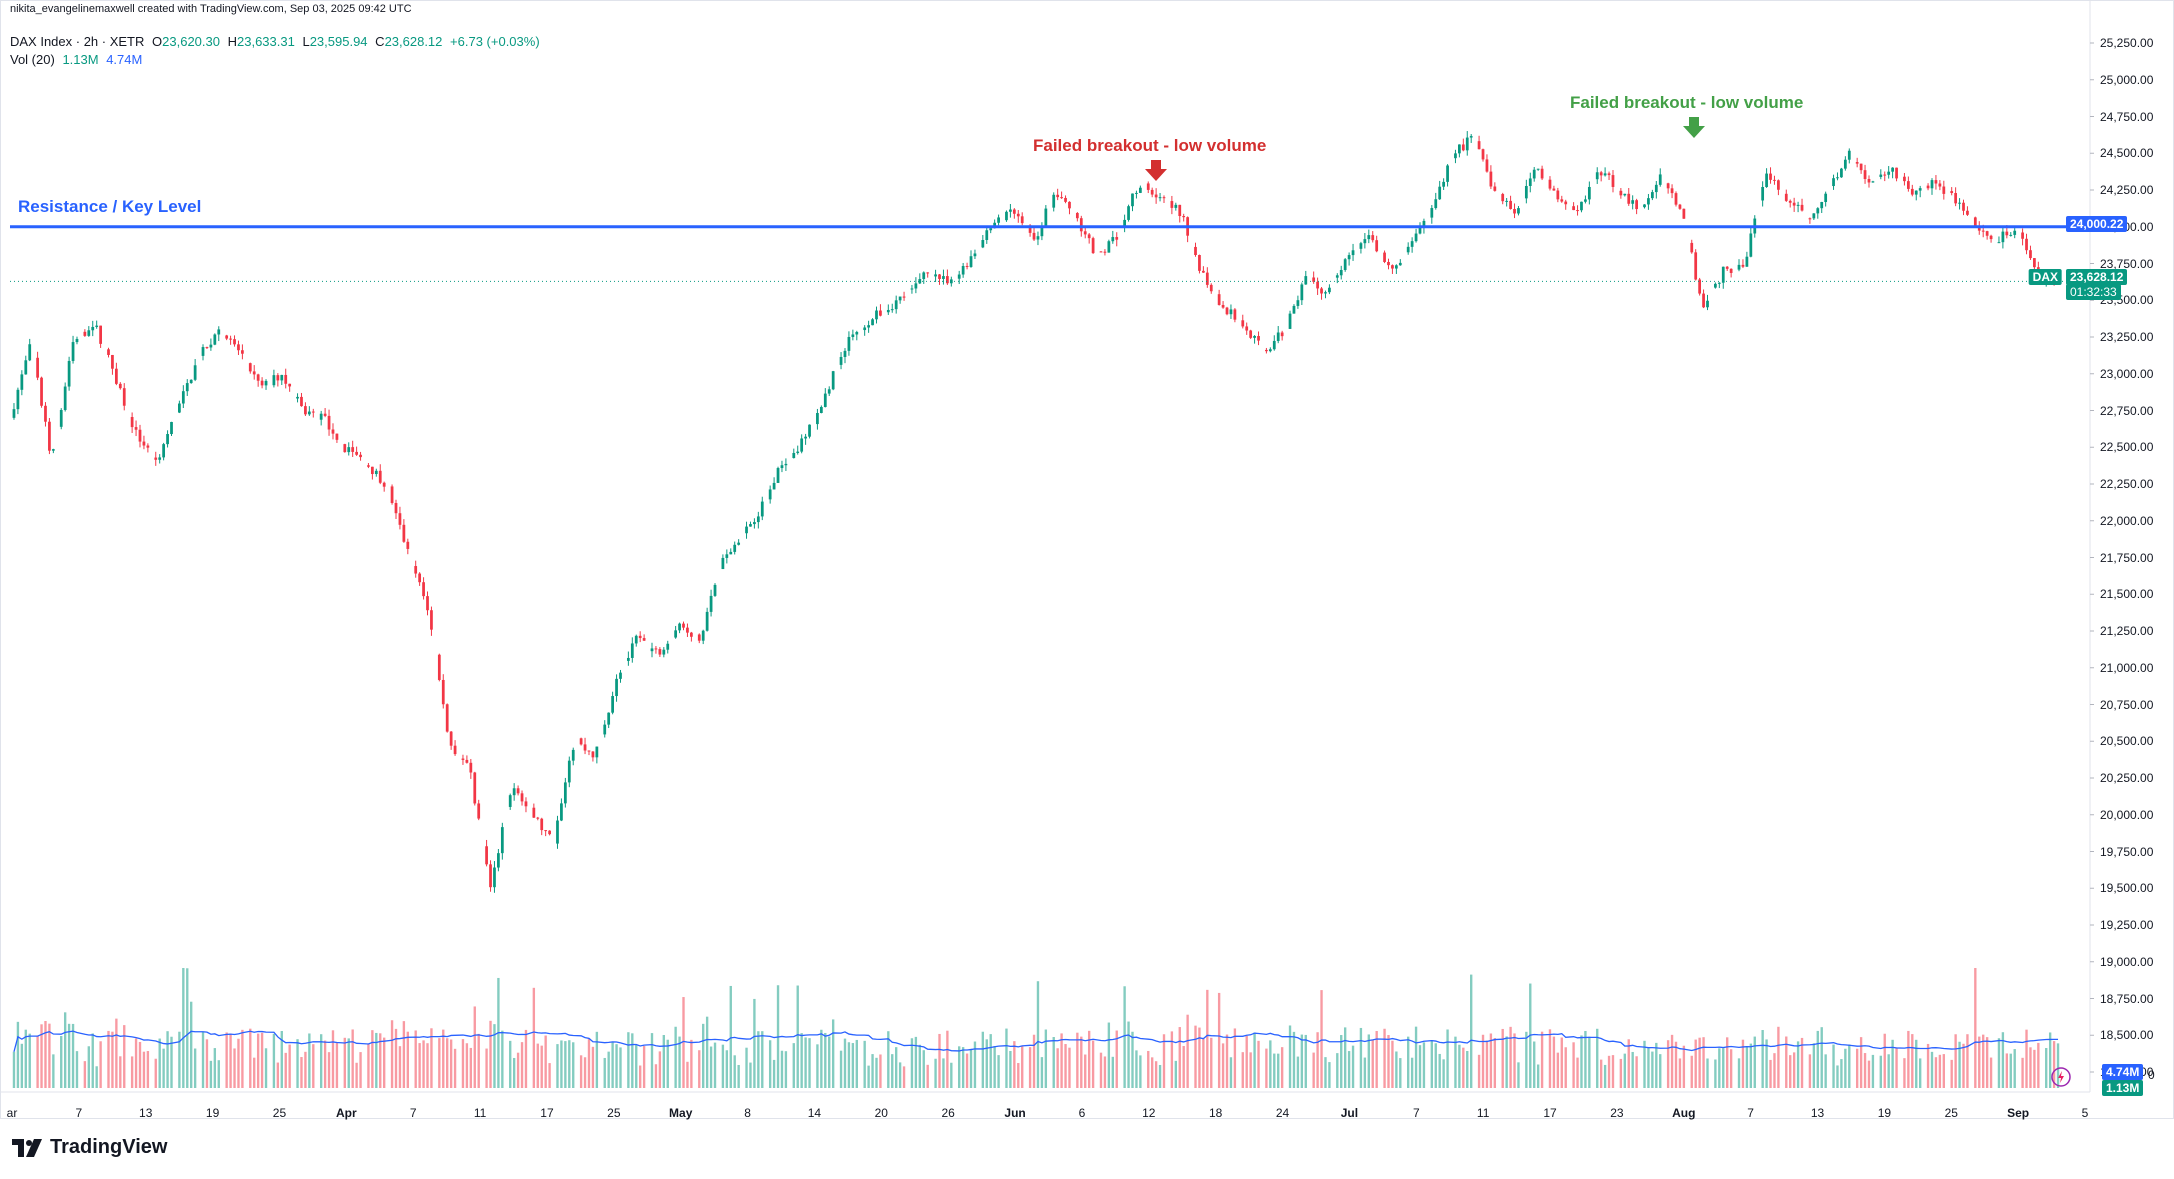 The height and width of the screenshot is (1179, 2174). I want to click on symbol-label: DAX Index · 2h · XETR, so click(77, 41).